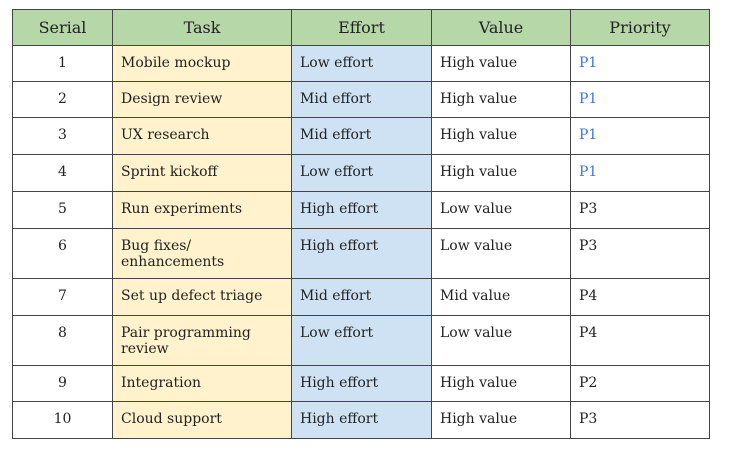 Image resolution: width=730 pixels, height=457 pixels. Describe the element at coordinates (202, 99) in the screenshot. I see `task-cell: Design review` at that location.